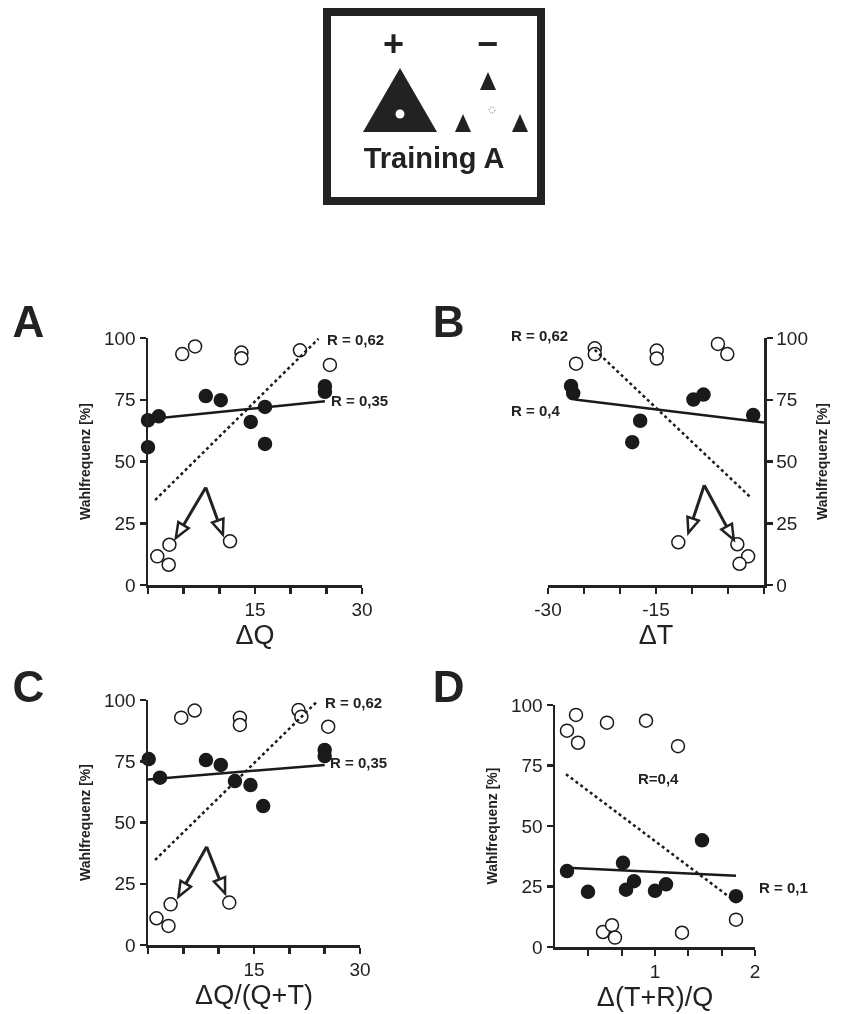 This screenshot has width=845, height=1014. Describe the element at coordinates (787, 462) in the screenshot. I see `y2-tick-label: 50` at that location.